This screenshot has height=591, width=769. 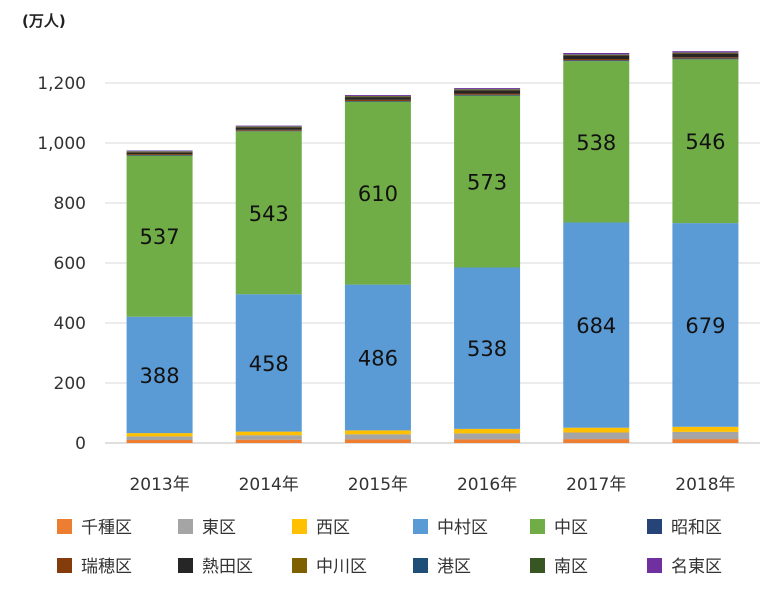 I want to click on legend-item: 中川区, so click(x=329, y=567).